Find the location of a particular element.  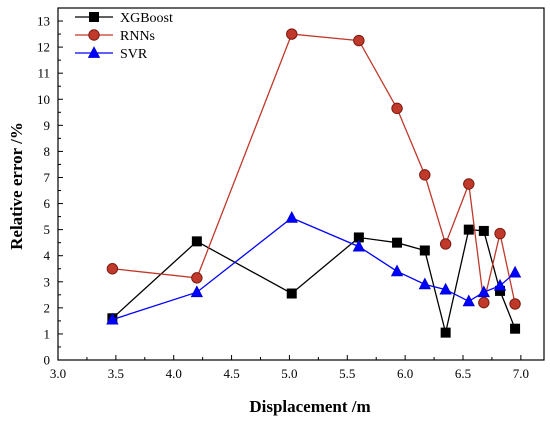

y-tick-label: 4 is located at coordinates (47, 255).